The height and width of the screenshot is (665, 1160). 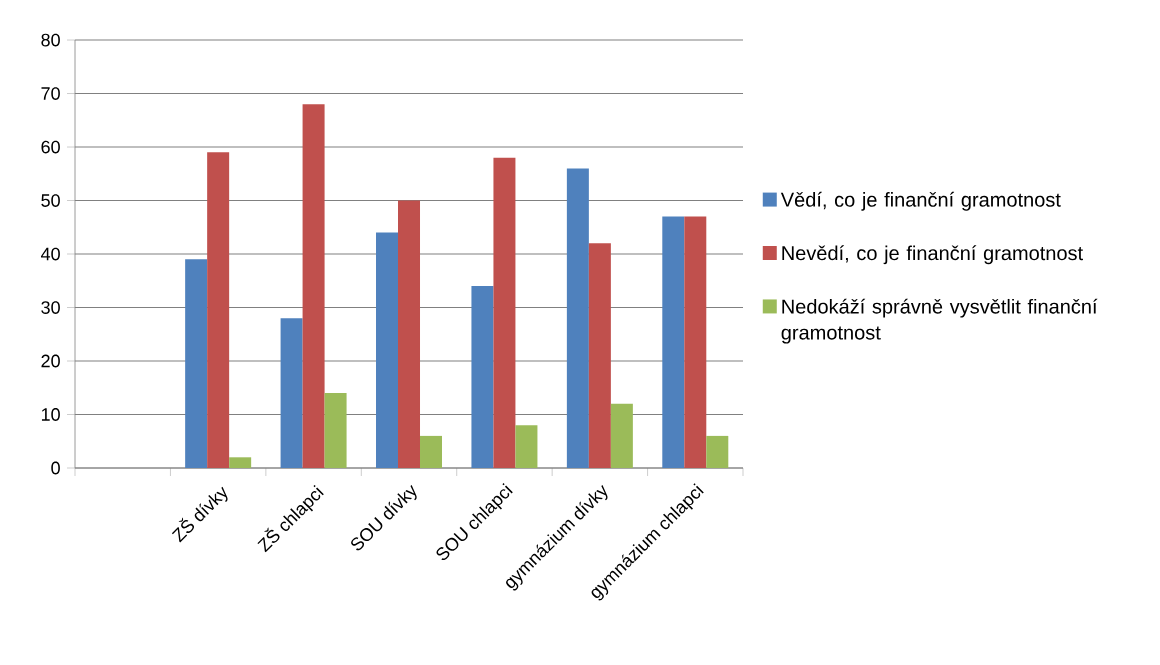 I want to click on y-tick-label: 10, so click(x=50, y=414).